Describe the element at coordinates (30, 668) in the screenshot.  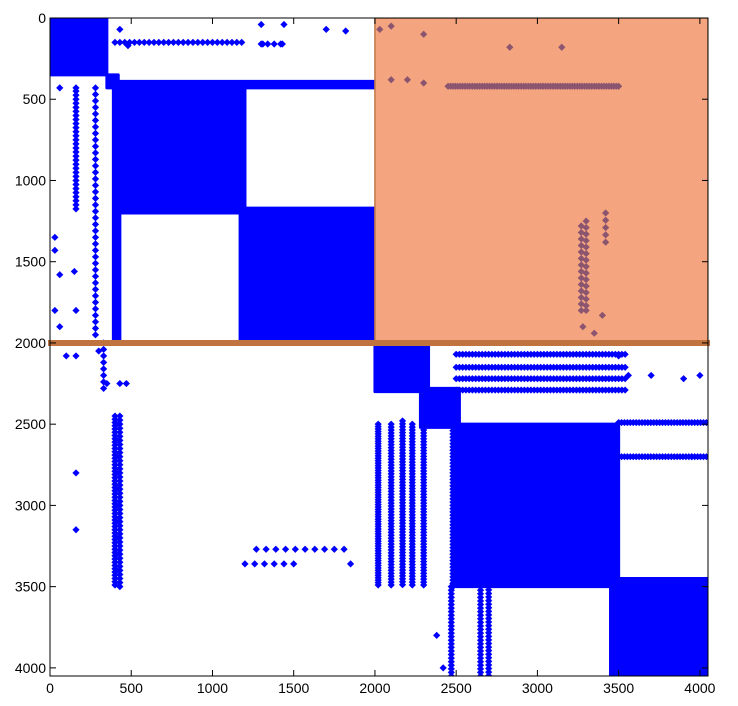
I see `y-tick-label-8: 4000` at that location.